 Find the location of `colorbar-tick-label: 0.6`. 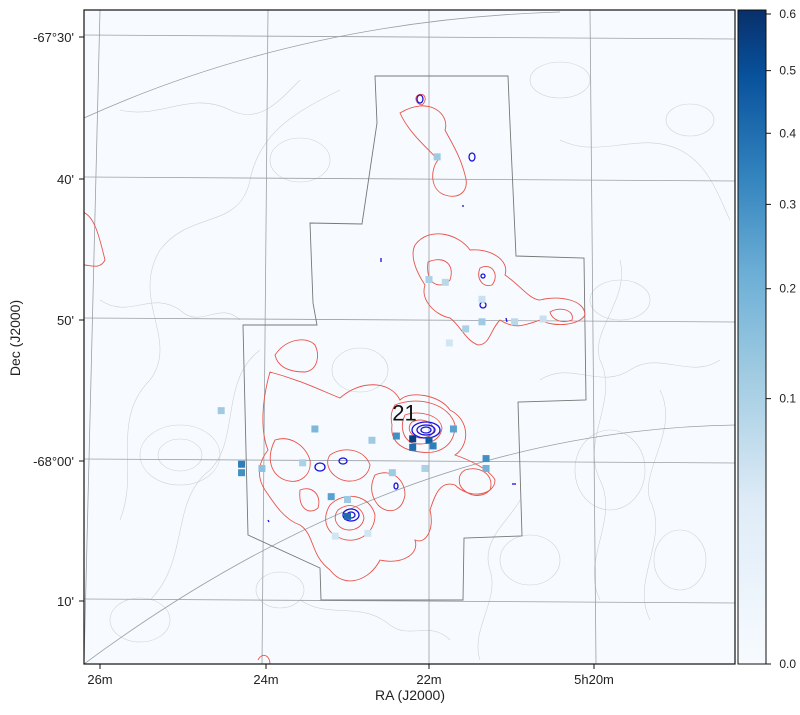

colorbar-tick-label: 0.6 is located at coordinates (787, 14).